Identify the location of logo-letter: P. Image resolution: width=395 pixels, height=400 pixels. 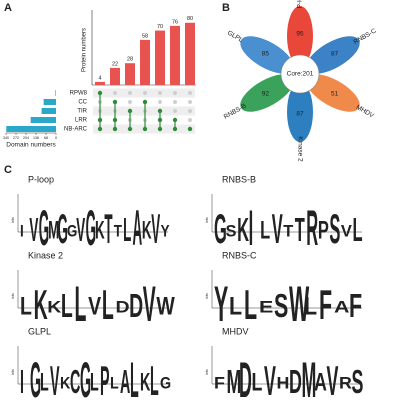
(105, 379).